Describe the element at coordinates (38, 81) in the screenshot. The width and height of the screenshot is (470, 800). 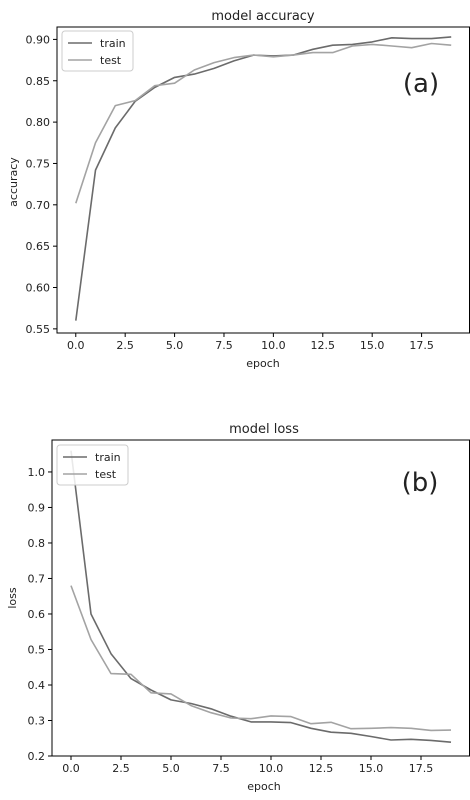
I see `y-tick-label: 0.85` at that location.